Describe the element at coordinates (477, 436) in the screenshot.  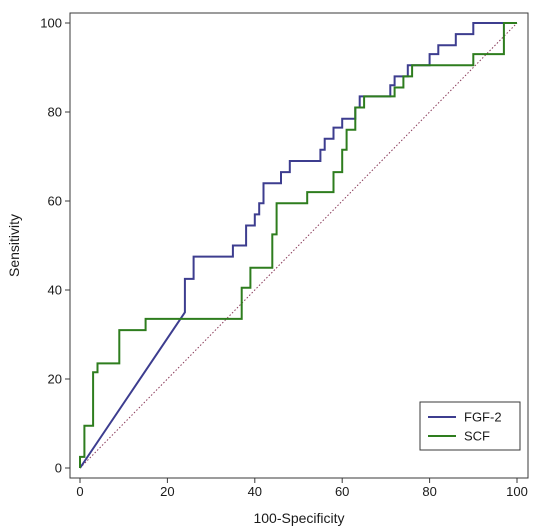
I see `legend-label-scf: SCF` at that location.